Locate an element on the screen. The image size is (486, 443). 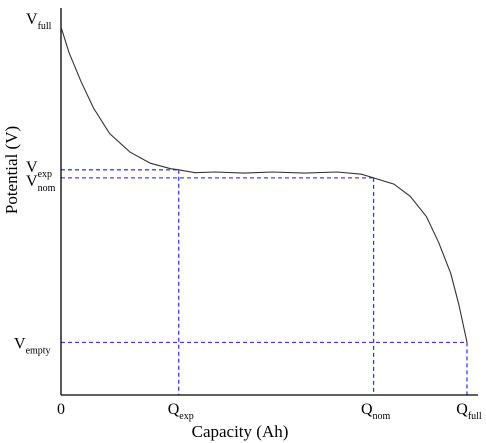
x-axis-label: Capacity (Ah) is located at coordinates (240, 431).